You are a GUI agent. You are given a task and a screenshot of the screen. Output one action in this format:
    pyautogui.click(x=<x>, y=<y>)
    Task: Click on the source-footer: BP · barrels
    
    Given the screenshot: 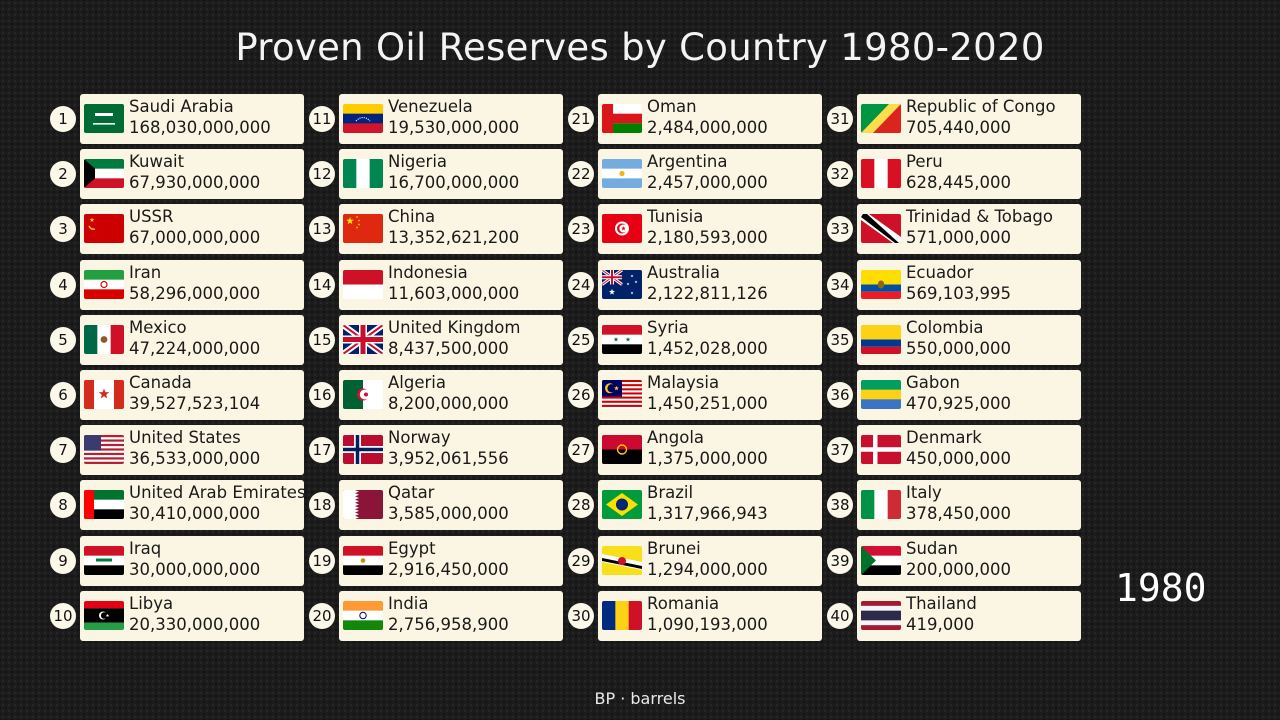 What is the action you would take?
    pyautogui.click(x=640, y=698)
    